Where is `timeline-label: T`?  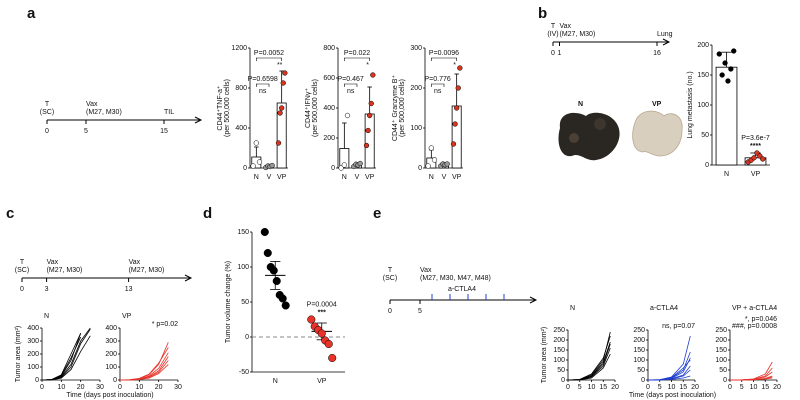 timeline-label: T is located at coordinates (47, 104).